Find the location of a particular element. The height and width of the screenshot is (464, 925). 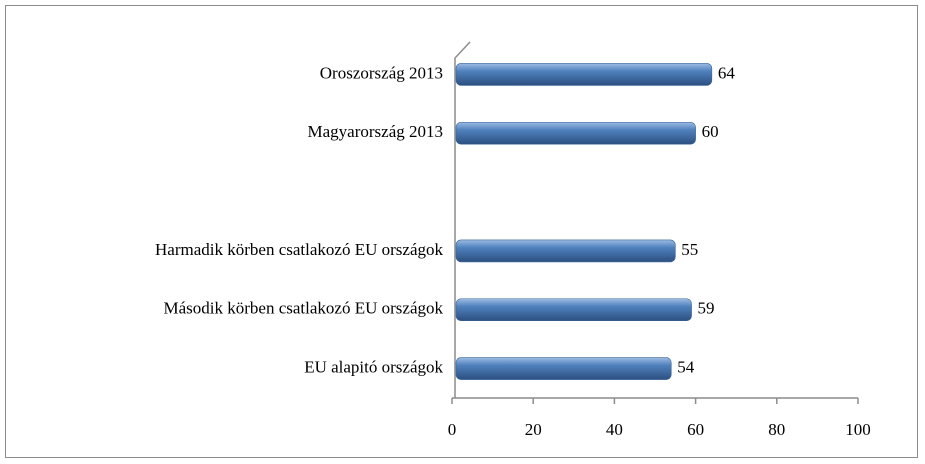

x-tick-label: 20 is located at coordinates (533, 429).